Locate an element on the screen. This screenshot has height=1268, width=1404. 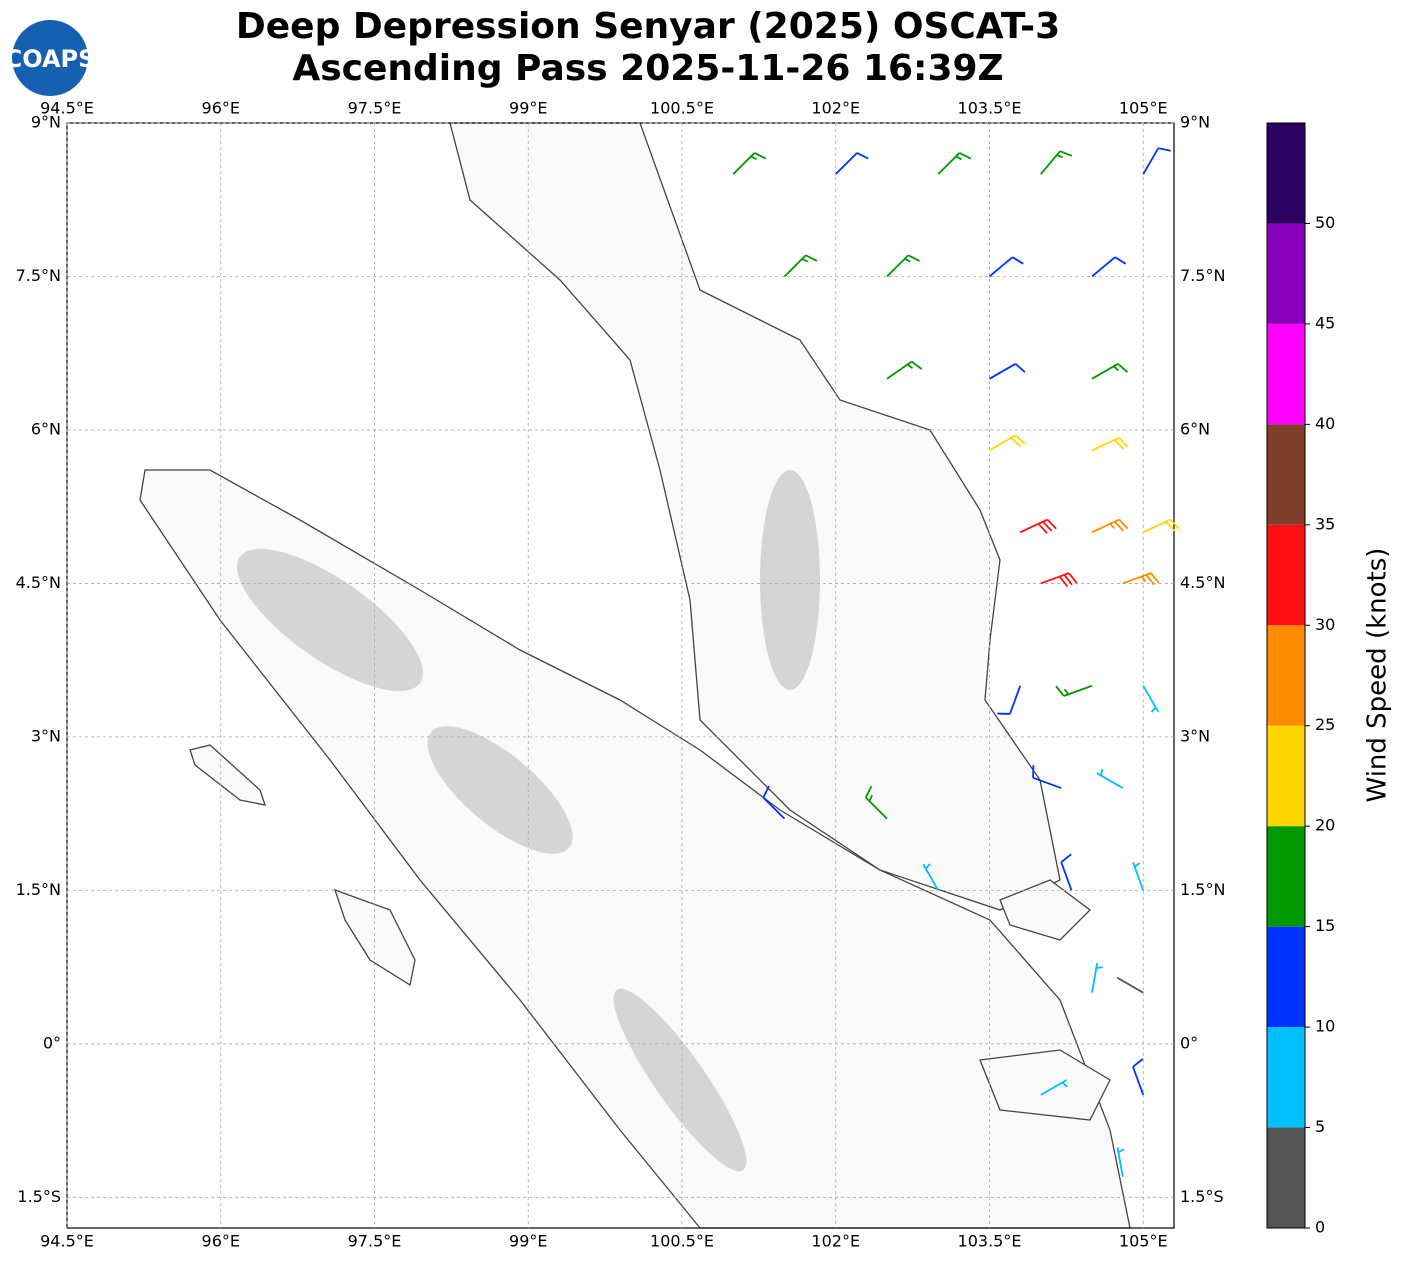
logo: COAPS is located at coordinates (50, 58).